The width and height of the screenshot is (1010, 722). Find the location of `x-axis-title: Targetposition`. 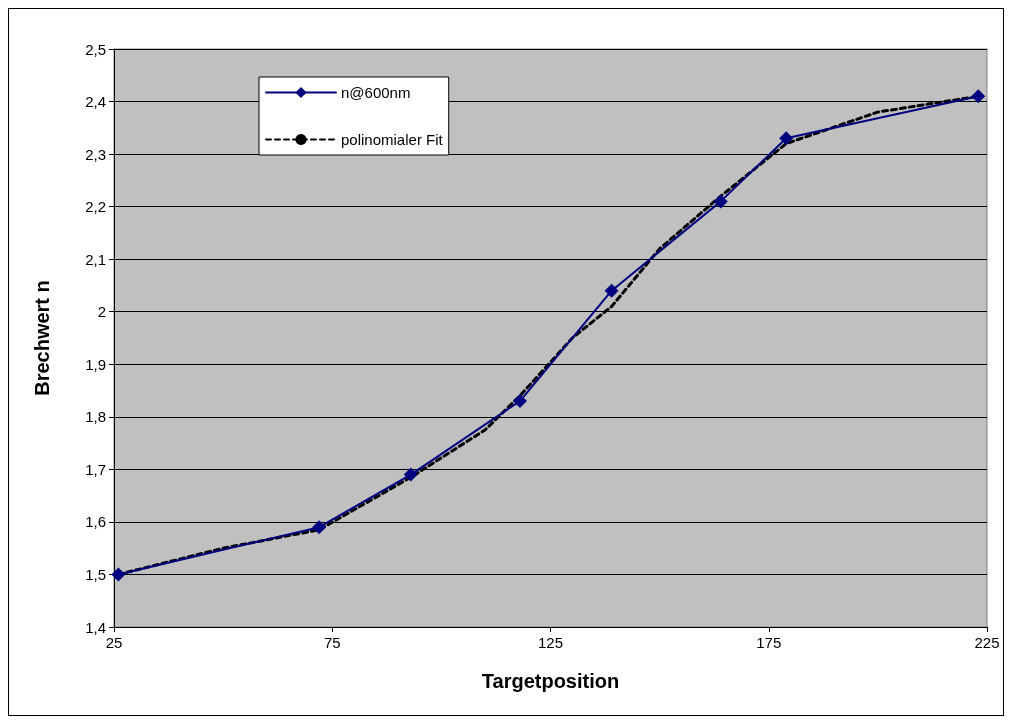

x-axis-title: Targetposition is located at coordinates (550, 681).